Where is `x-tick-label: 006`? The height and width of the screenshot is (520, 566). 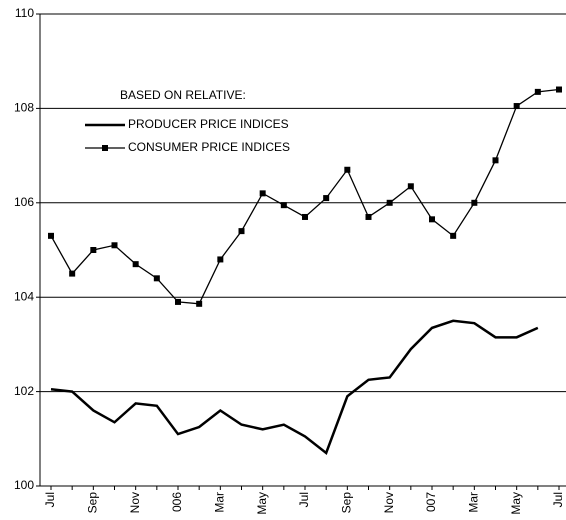
x-tick-label: 006 is located at coordinates (177, 502).